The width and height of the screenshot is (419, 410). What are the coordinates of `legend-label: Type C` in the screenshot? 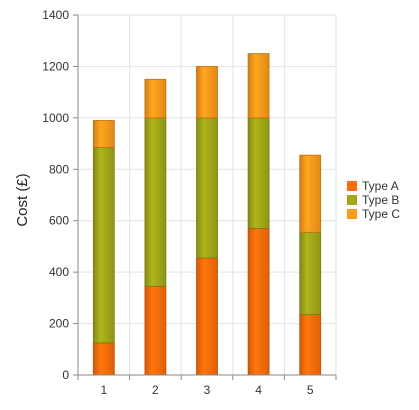 It's located at (381, 214).